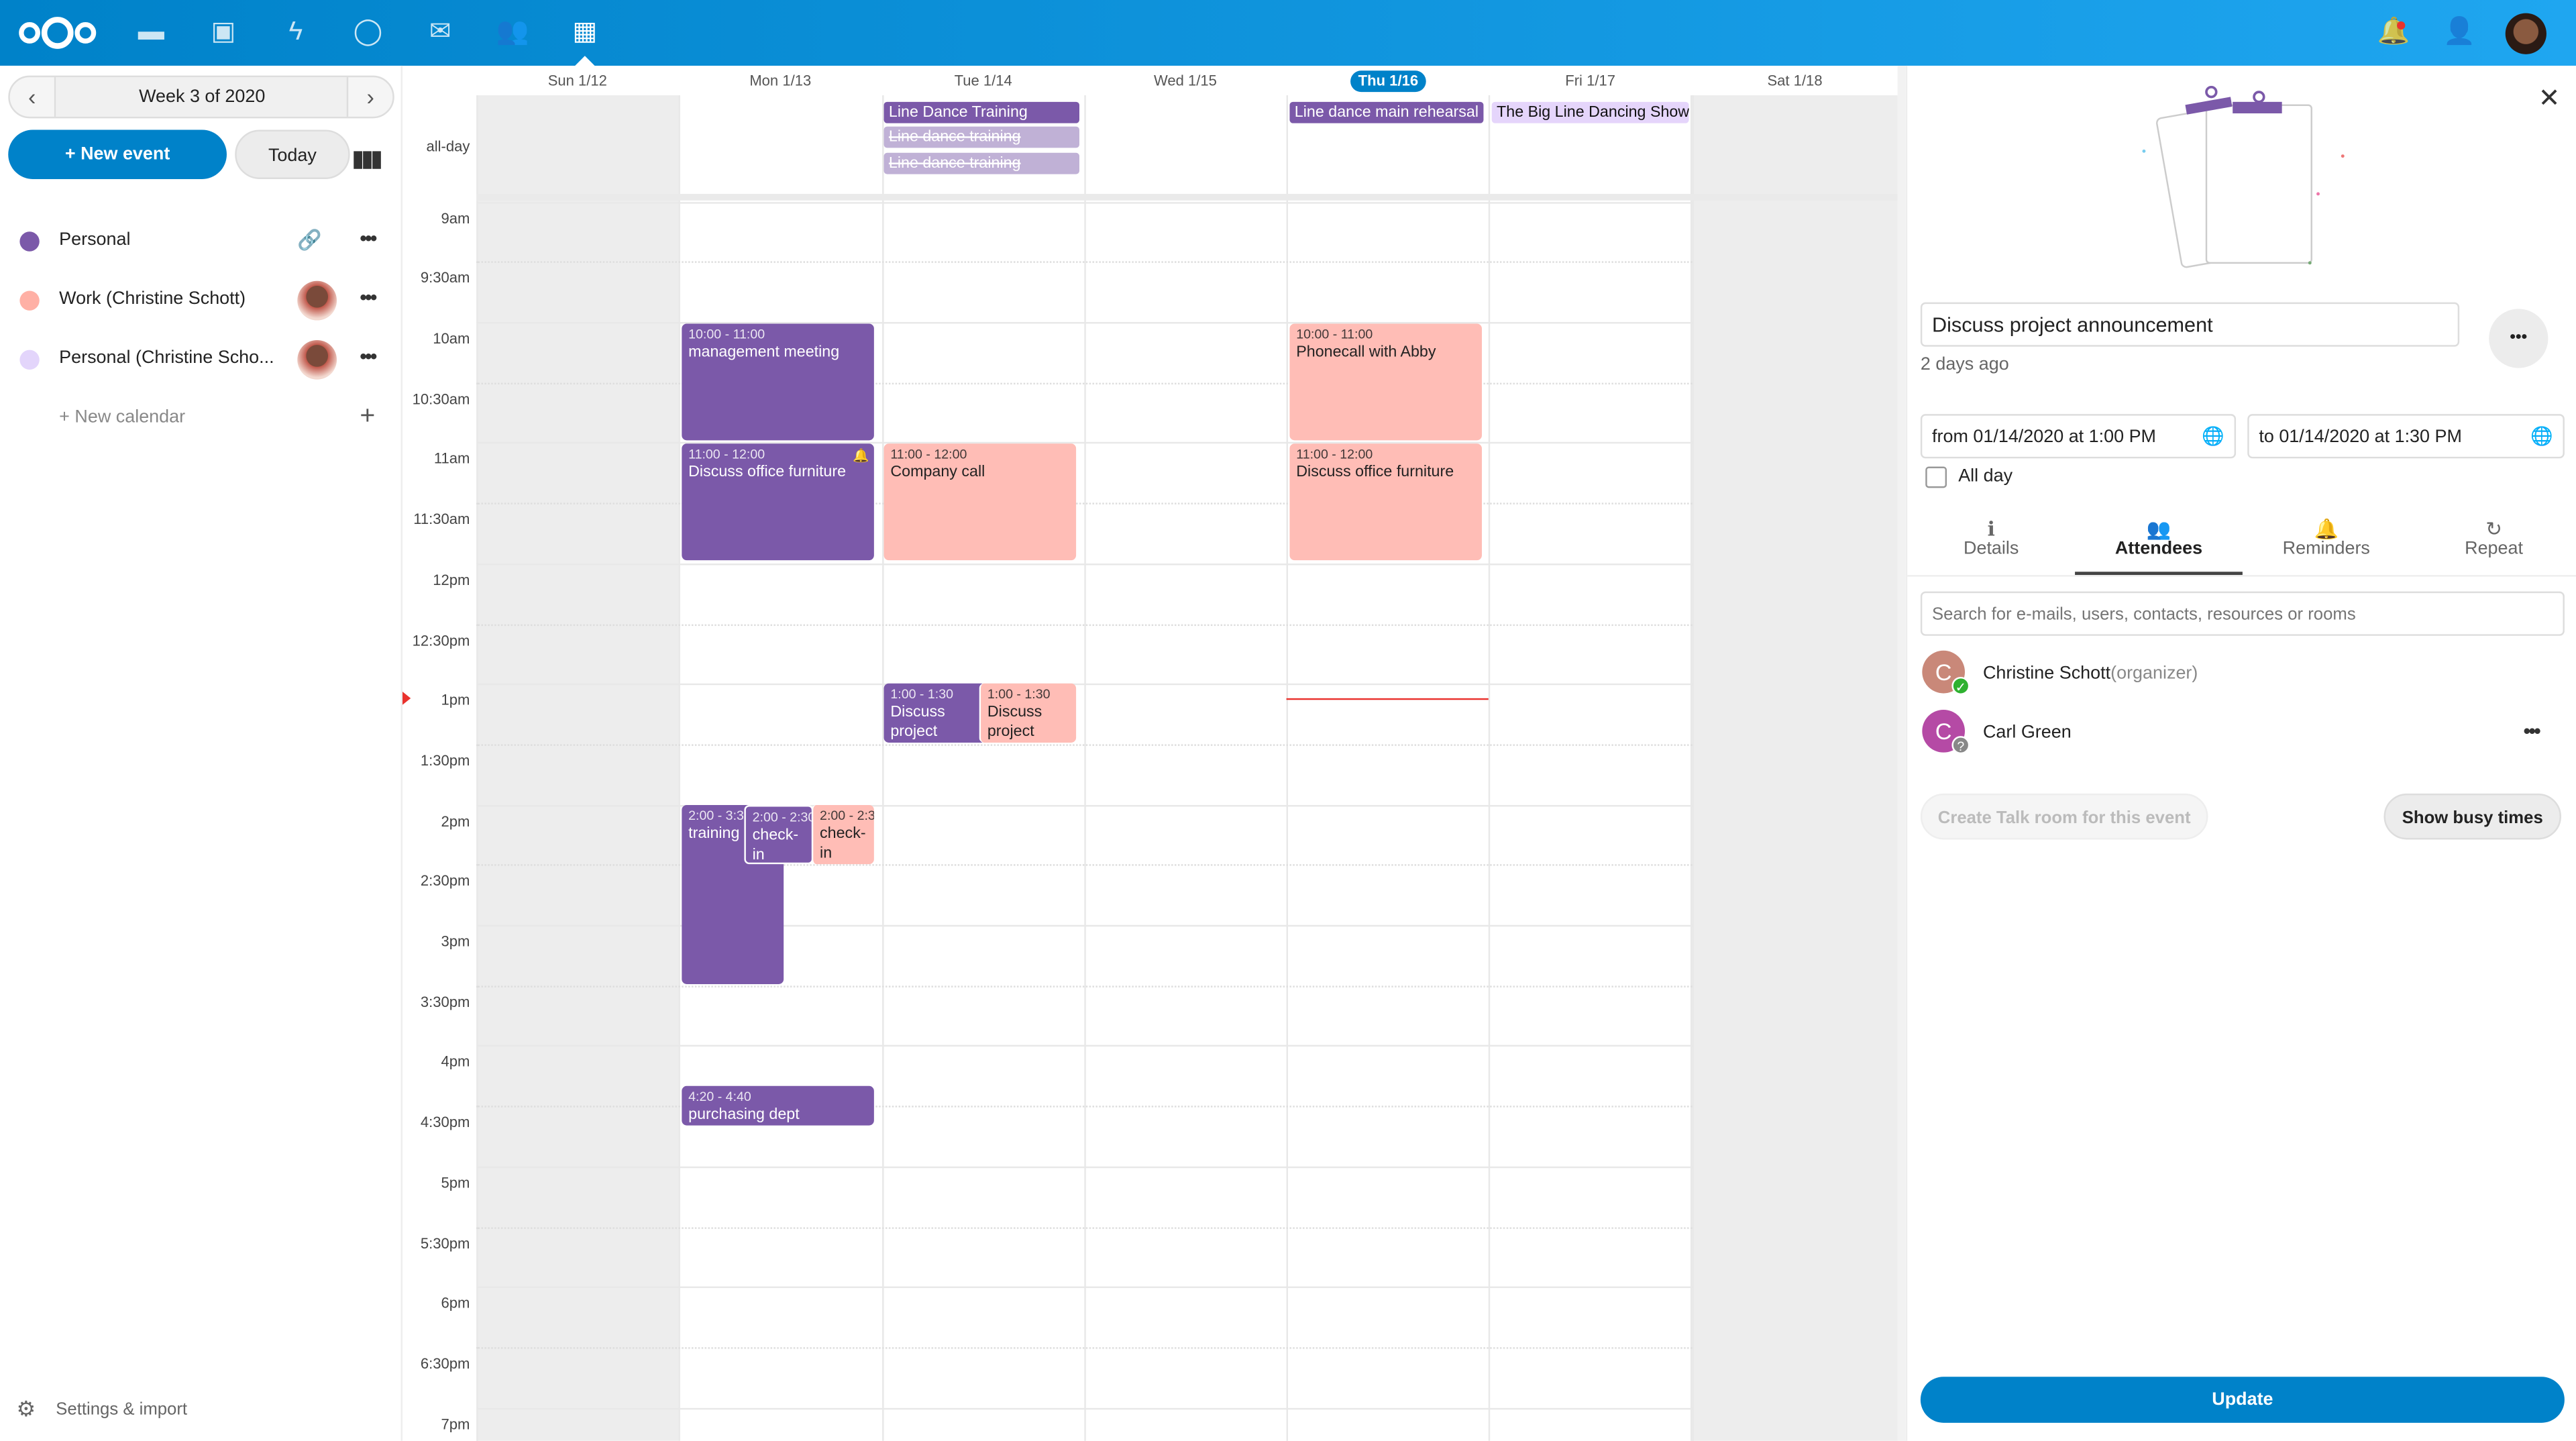 Image resolution: width=2576 pixels, height=1441 pixels. What do you see at coordinates (1795, 768) in the screenshot?
I see `day-column-sat` at bounding box center [1795, 768].